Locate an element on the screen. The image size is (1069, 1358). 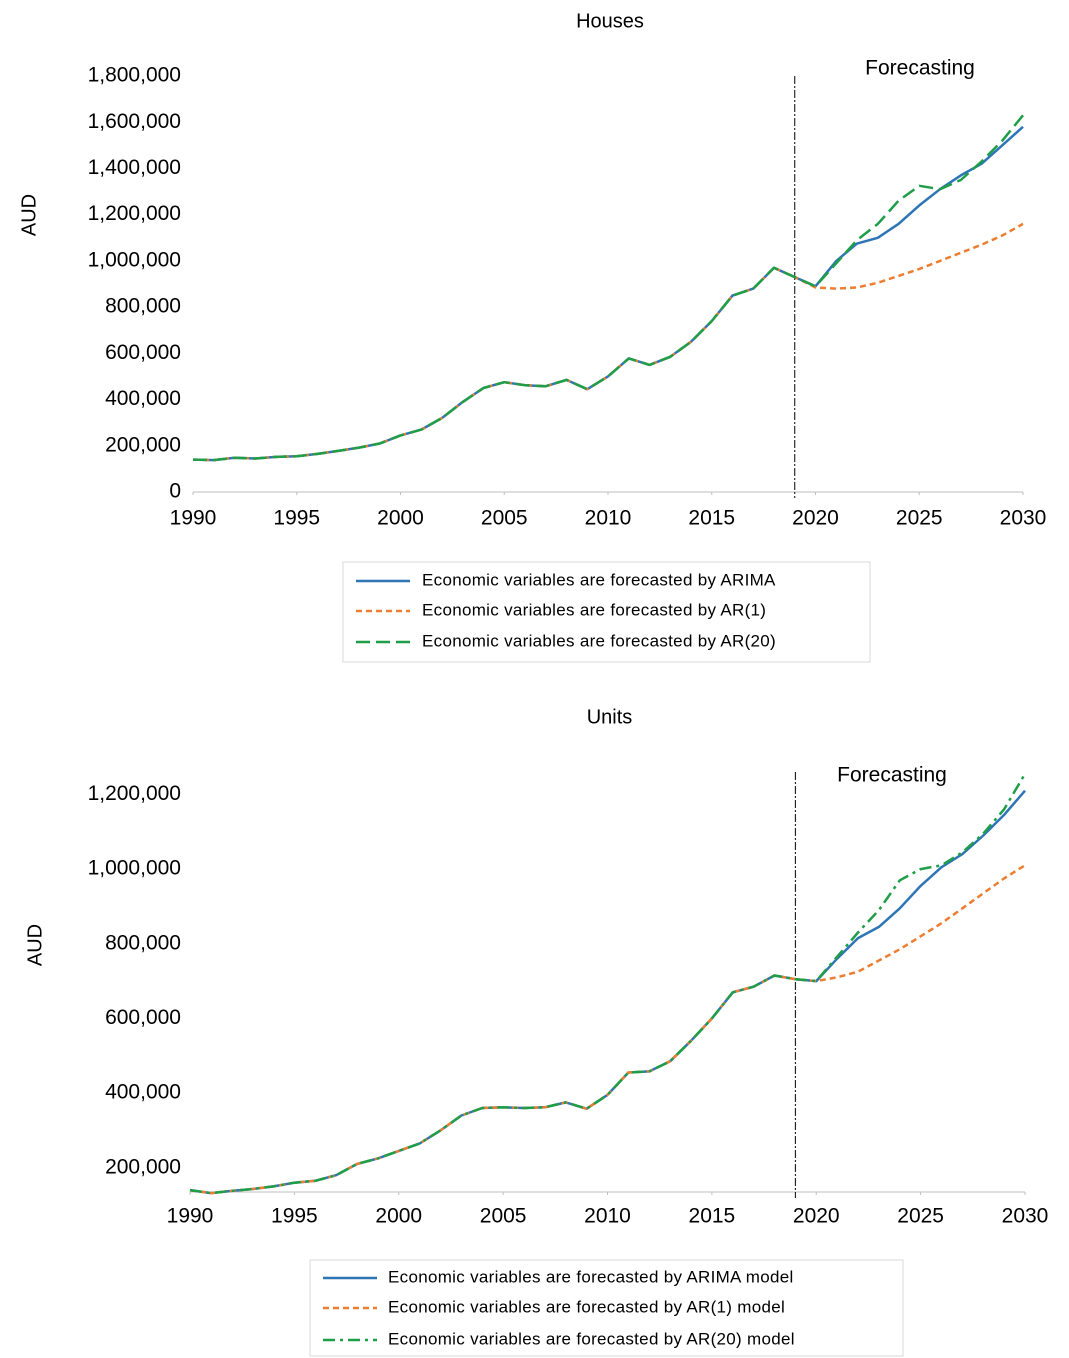
series-line is located at coordinates (608, 342).